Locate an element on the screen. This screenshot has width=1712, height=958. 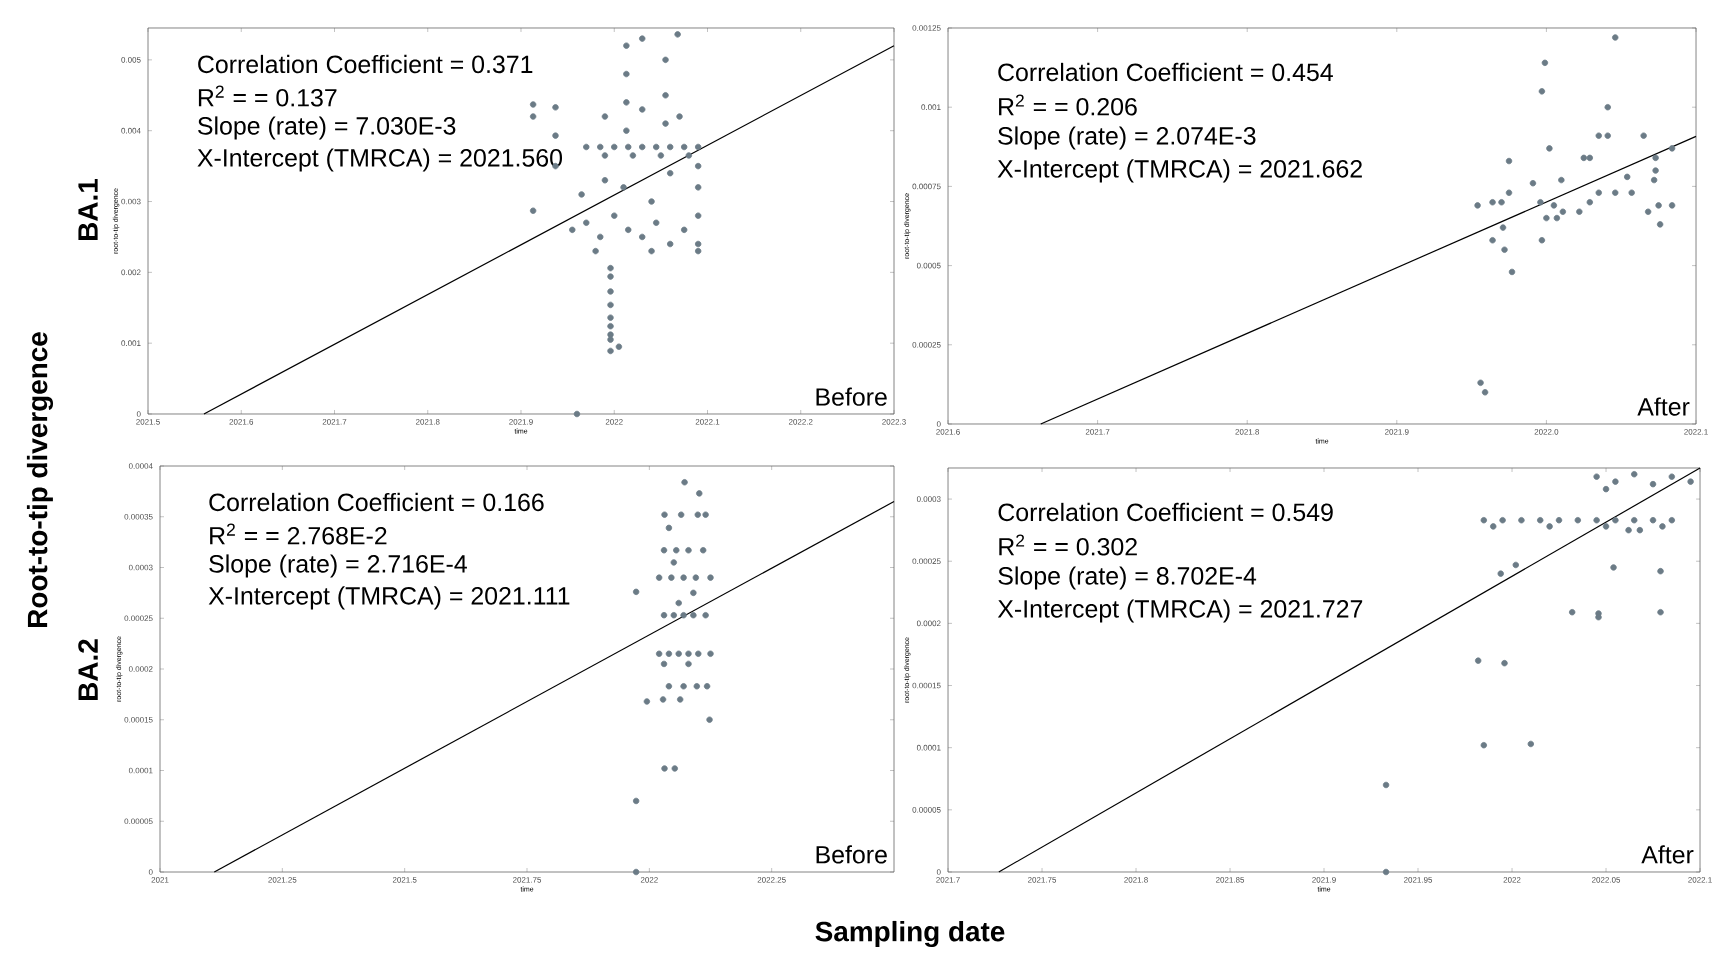
annotation: Slope (rate) = 2.716E-4 is located at coordinates (338, 566).